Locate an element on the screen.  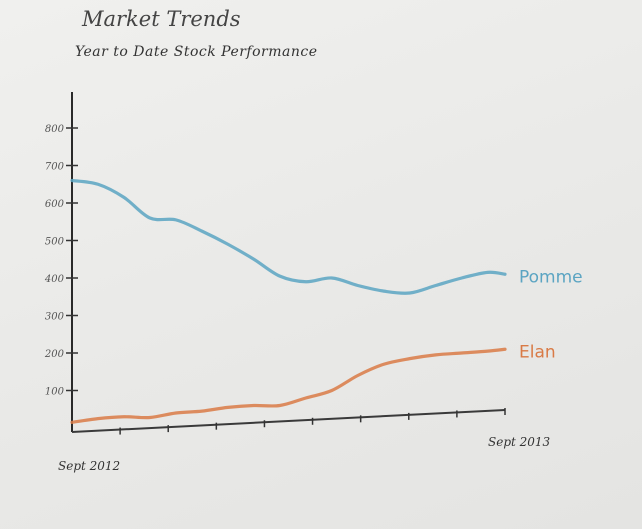
y-tick-label-300: 300 is located at coordinates (55, 317).